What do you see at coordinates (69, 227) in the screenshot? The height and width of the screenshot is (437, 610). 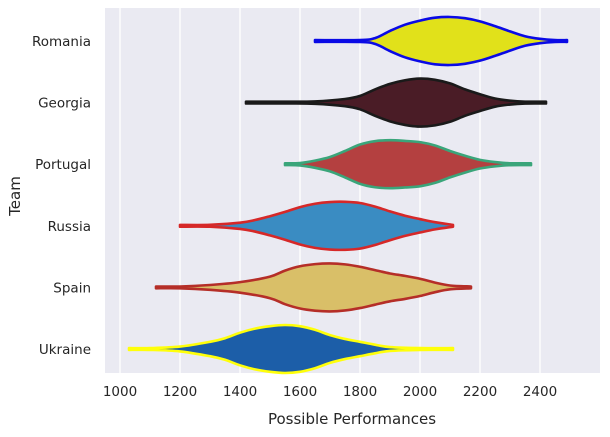 I see `y-tick-label: Russia` at bounding box center [69, 227].